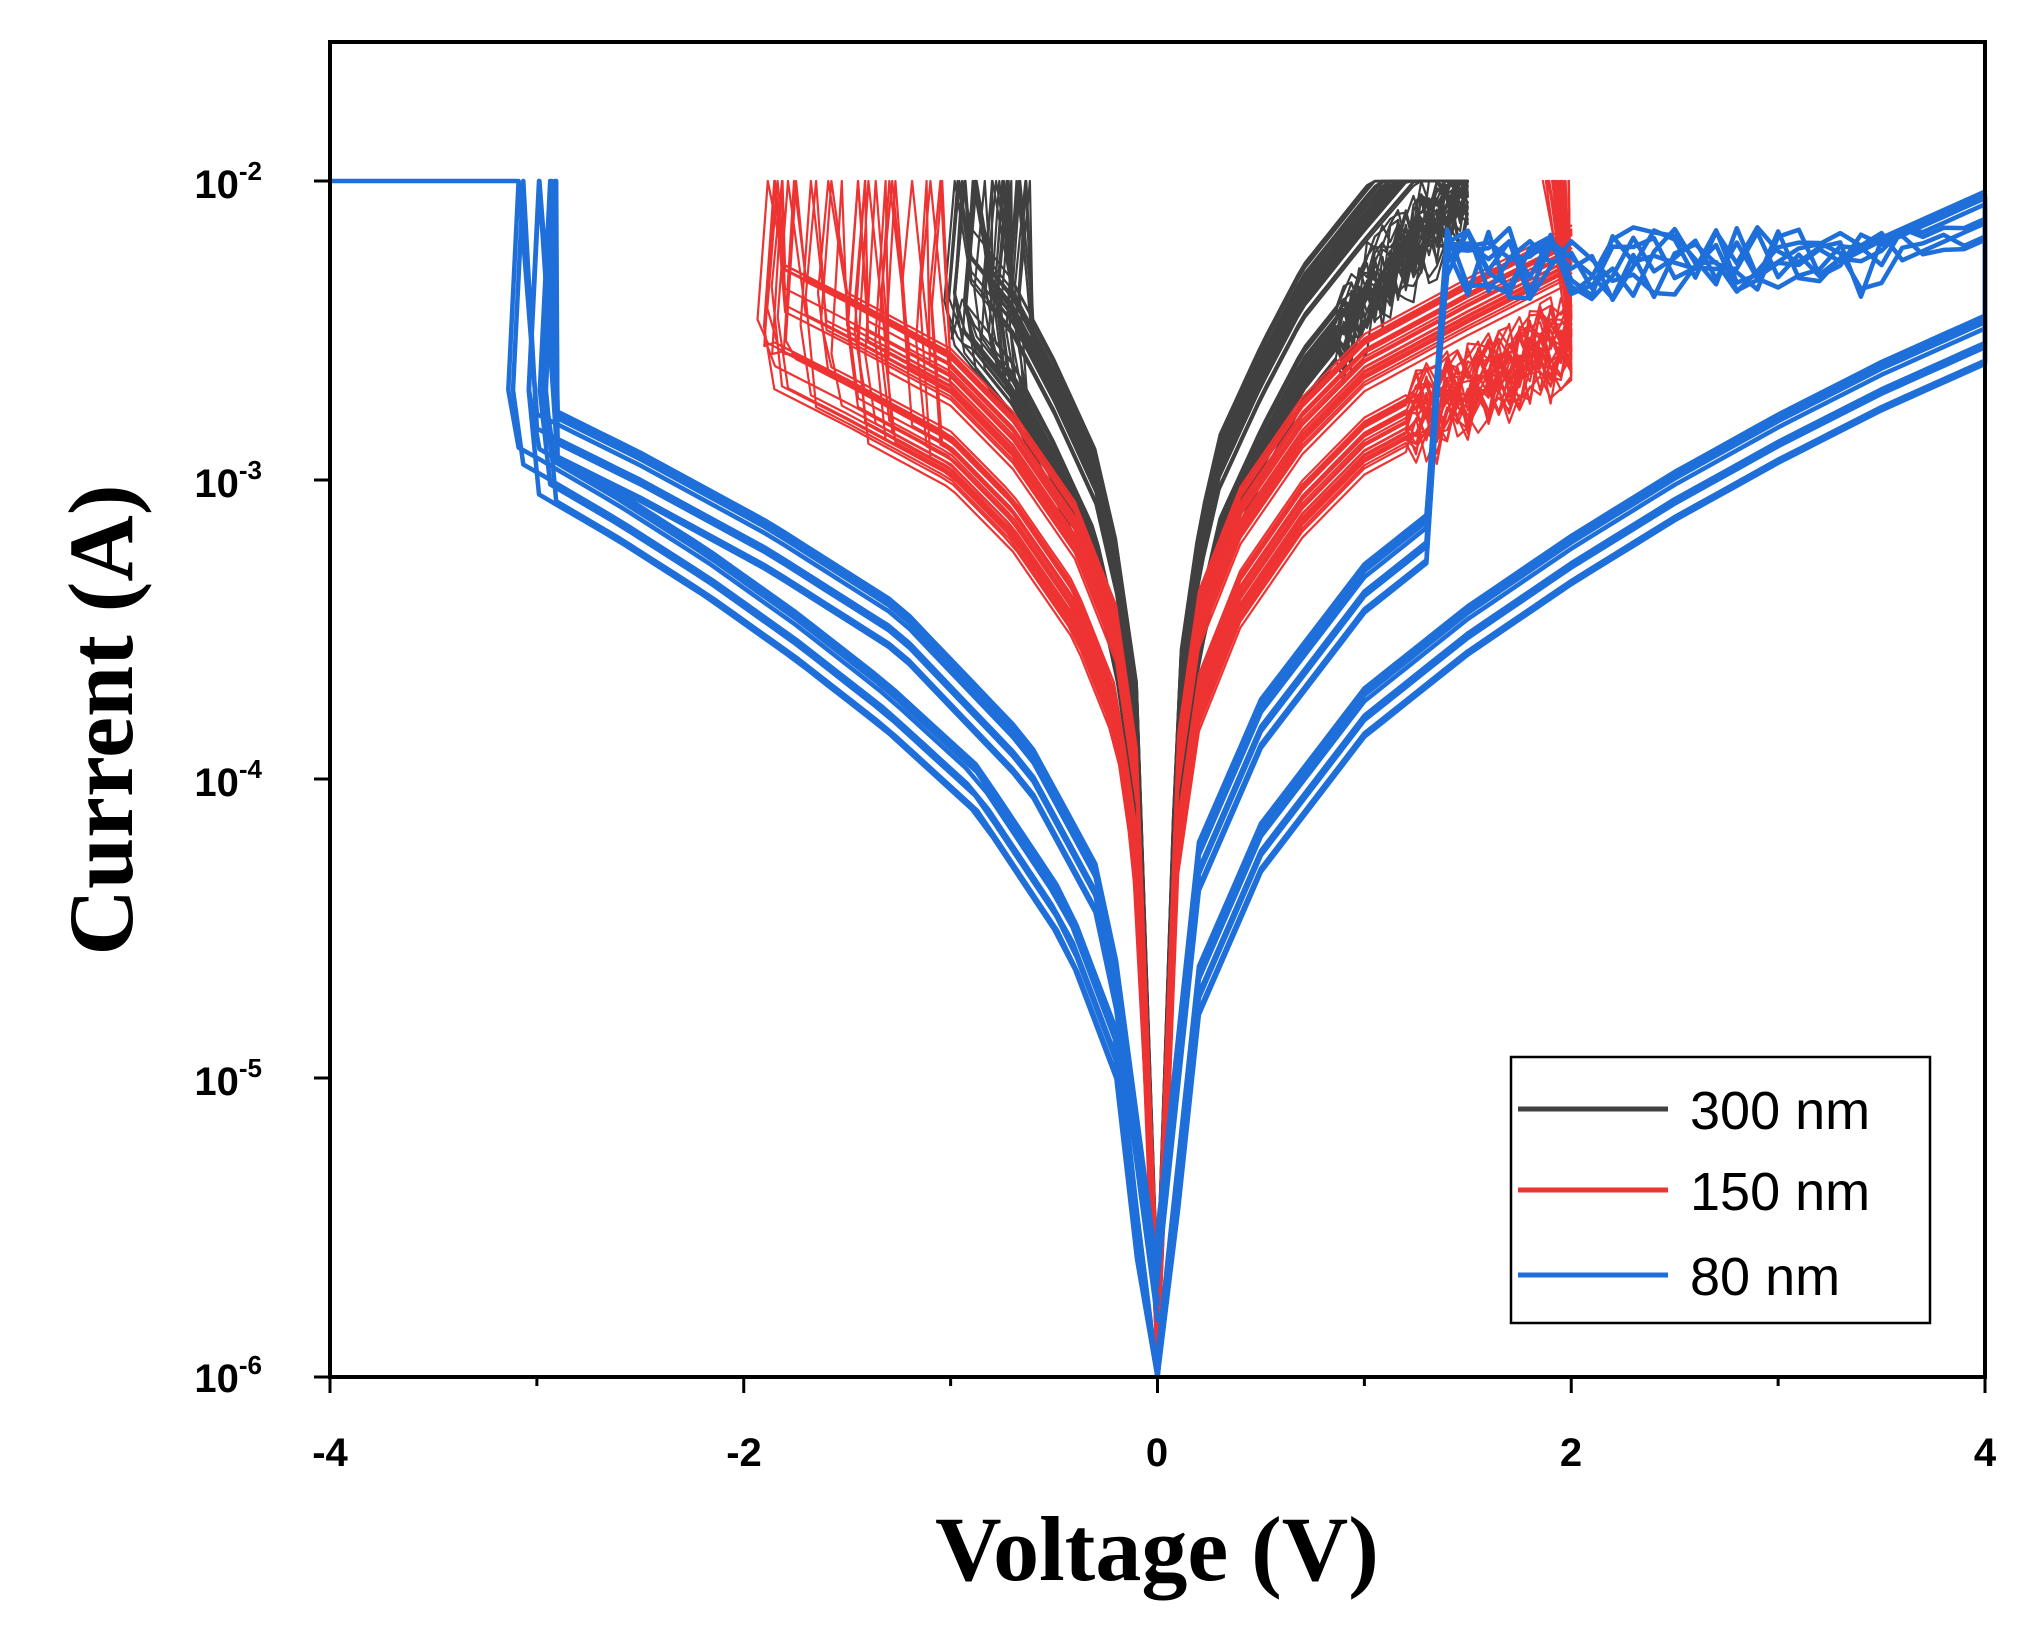 Image resolution: width=2029 pixels, height=1640 pixels. What do you see at coordinates (101, 720) in the screenshot?
I see `y-axis-title: Current (A)` at bounding box center [101, 720].